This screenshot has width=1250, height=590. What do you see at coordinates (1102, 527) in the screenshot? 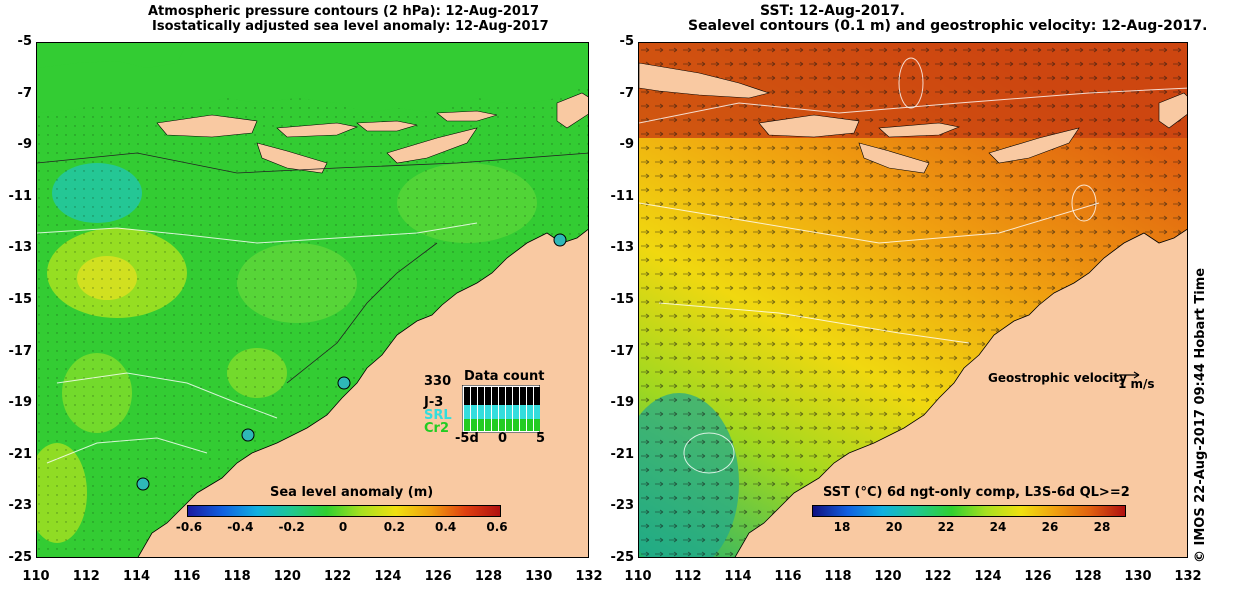
I see `sst-colorbar-tick: 28` at bounding box center [1102, 527].